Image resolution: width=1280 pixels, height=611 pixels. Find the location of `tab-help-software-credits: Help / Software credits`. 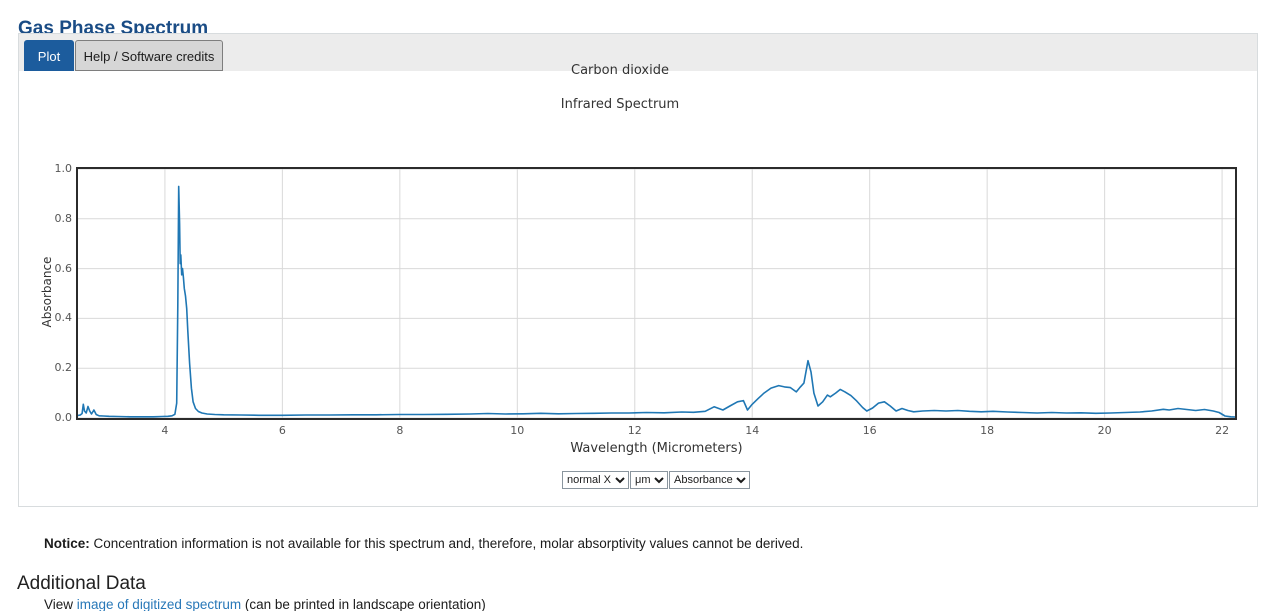

tab-help-software-credits: Help / Software credits is located at coordinates (149, 55).